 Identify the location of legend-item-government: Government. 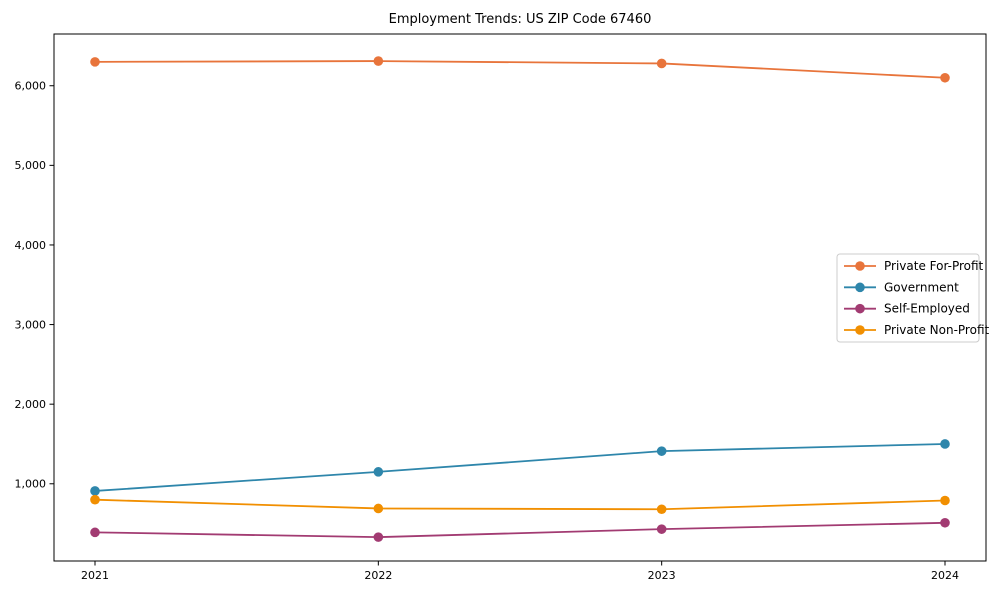
(901, 287).